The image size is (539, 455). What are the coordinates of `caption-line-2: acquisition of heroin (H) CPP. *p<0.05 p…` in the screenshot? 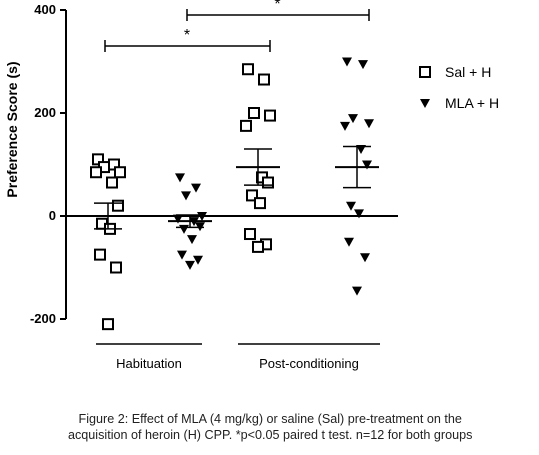 It's located at (270, 435).